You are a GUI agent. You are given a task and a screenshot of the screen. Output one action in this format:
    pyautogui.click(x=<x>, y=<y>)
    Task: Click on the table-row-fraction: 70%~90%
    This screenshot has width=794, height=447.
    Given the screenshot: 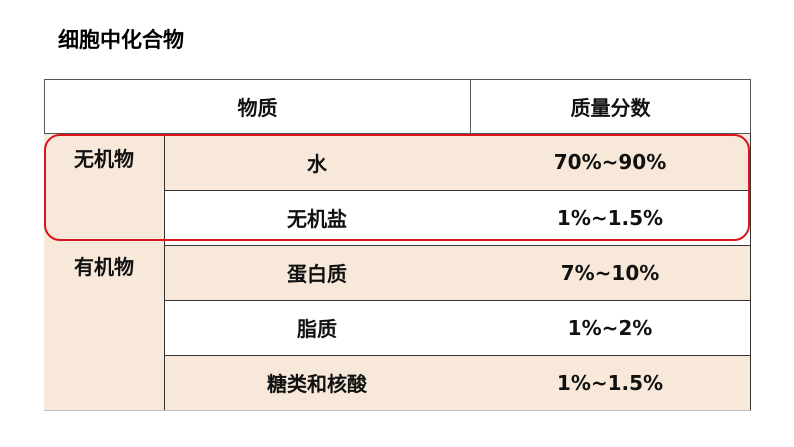 What is the action you would take?
    pyautogui.click(x=610, y=162)
    